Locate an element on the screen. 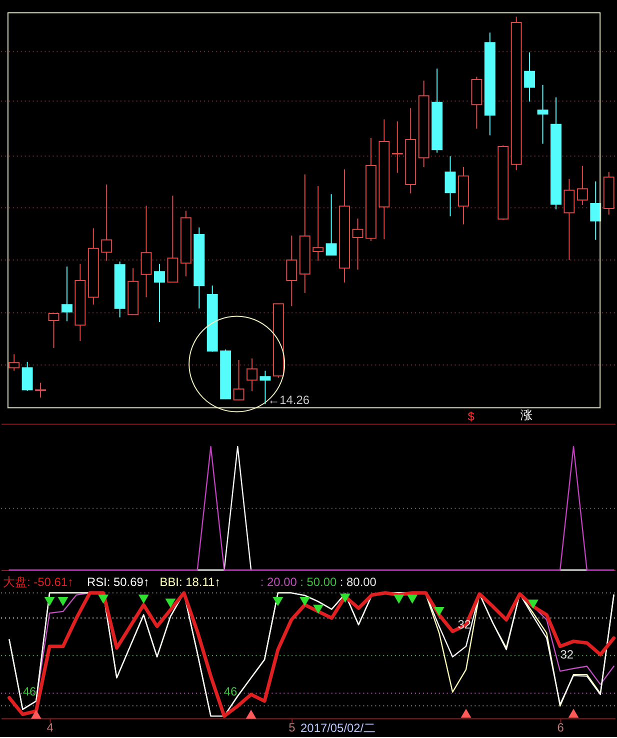  annotation: ←14.26 is located at coordinates (289, 399).